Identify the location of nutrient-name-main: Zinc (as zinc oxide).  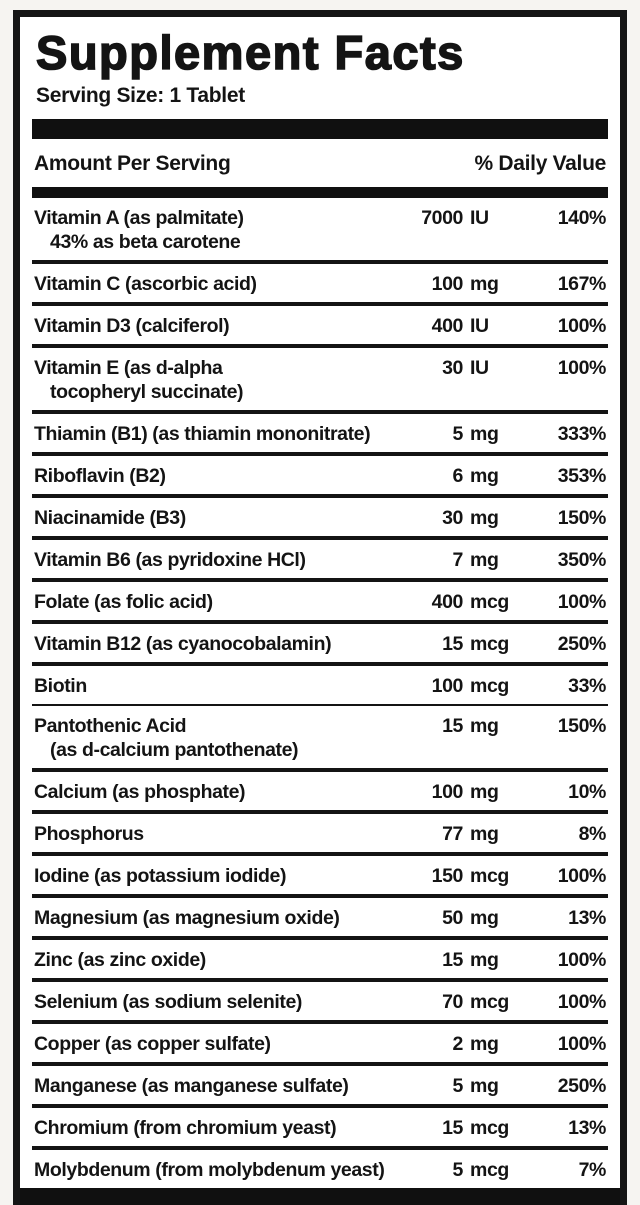
(120, 960).